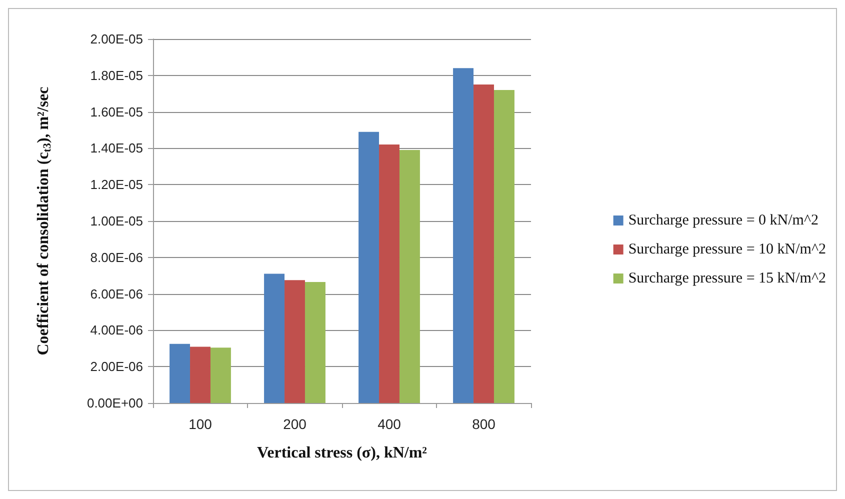  I want to click on x-tick-label: 400, so click(390, 424).